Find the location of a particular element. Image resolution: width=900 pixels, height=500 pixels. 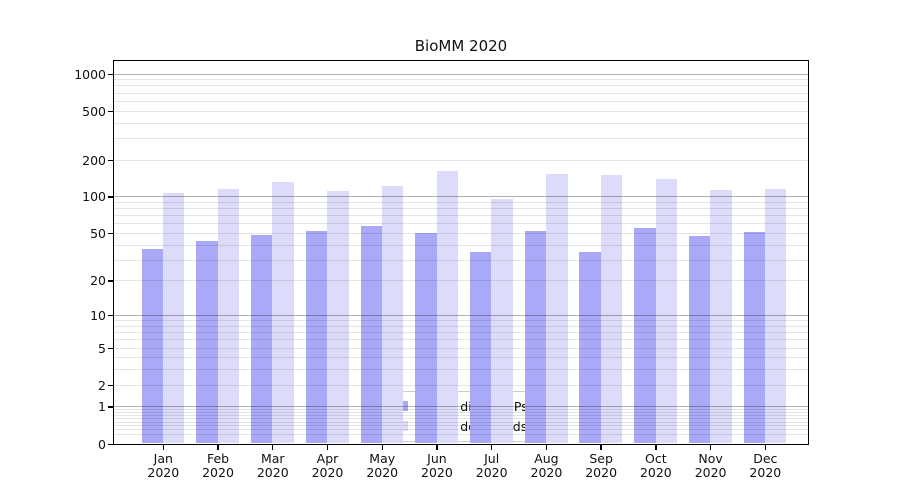

y-tick-label: 100 is located at coordinates (94, 197).